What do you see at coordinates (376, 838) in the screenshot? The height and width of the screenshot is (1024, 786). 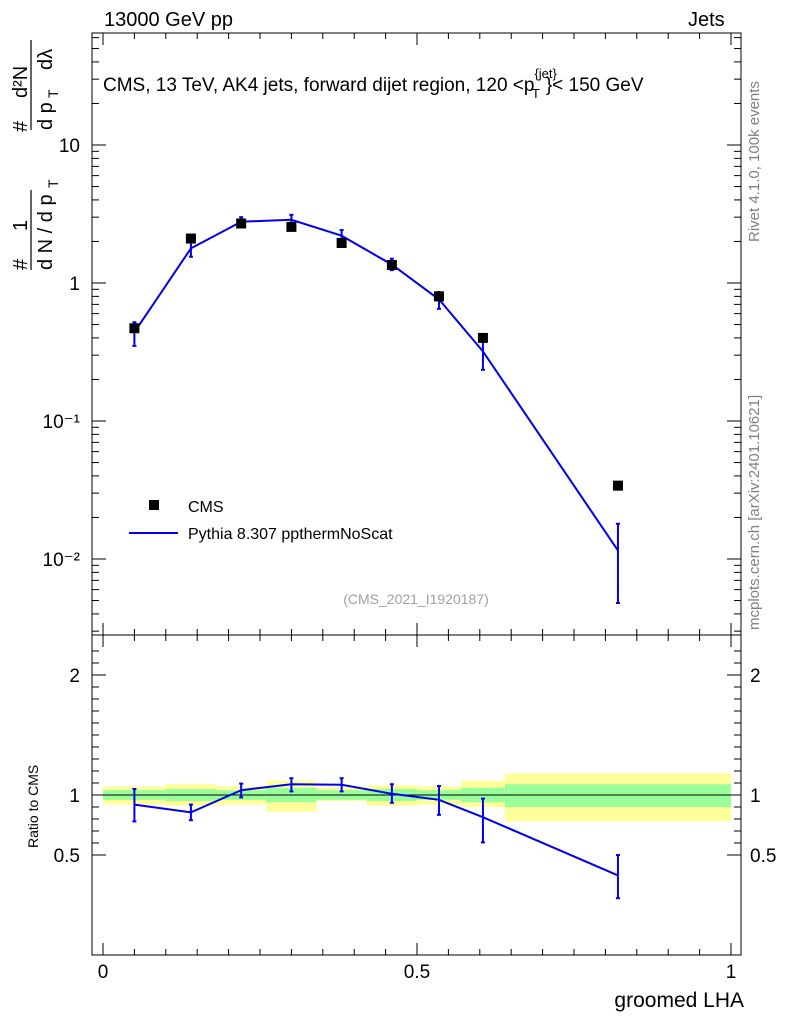 I see `ratio-series-group` at bounding box center [376, 838].